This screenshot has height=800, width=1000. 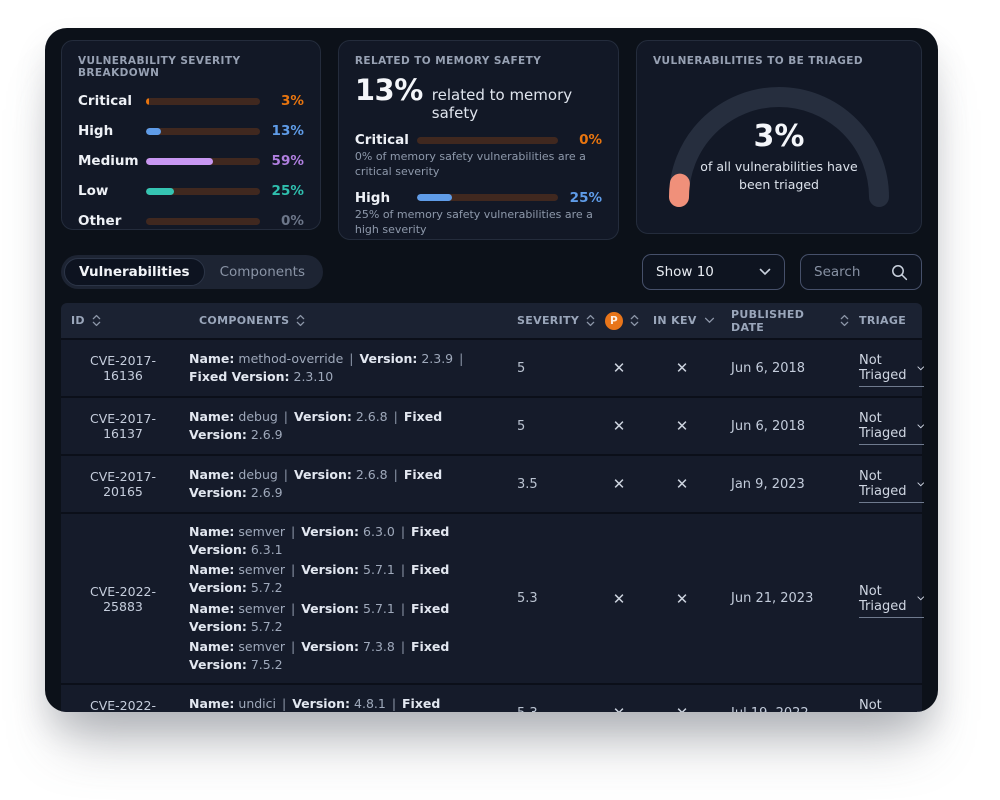 What do you see at coordinates (125, 320) in the screenshot?
I see `header-id: ID` at bounding box center [125, 320].